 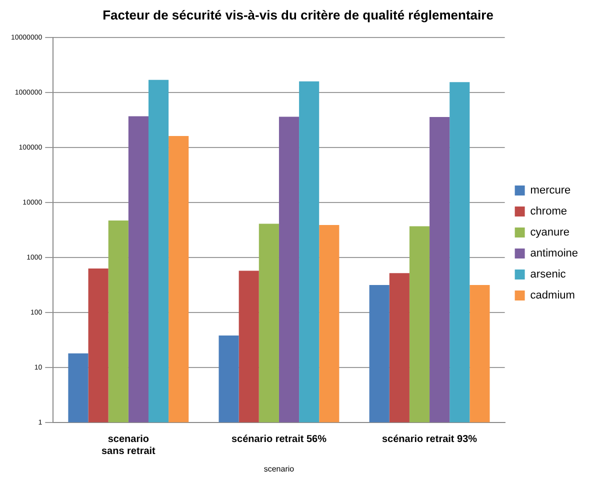 What do you see at coordinates (554, 254) in the screenshot?
I see `legend-label: antimoine` at bounding box center [554, 254].